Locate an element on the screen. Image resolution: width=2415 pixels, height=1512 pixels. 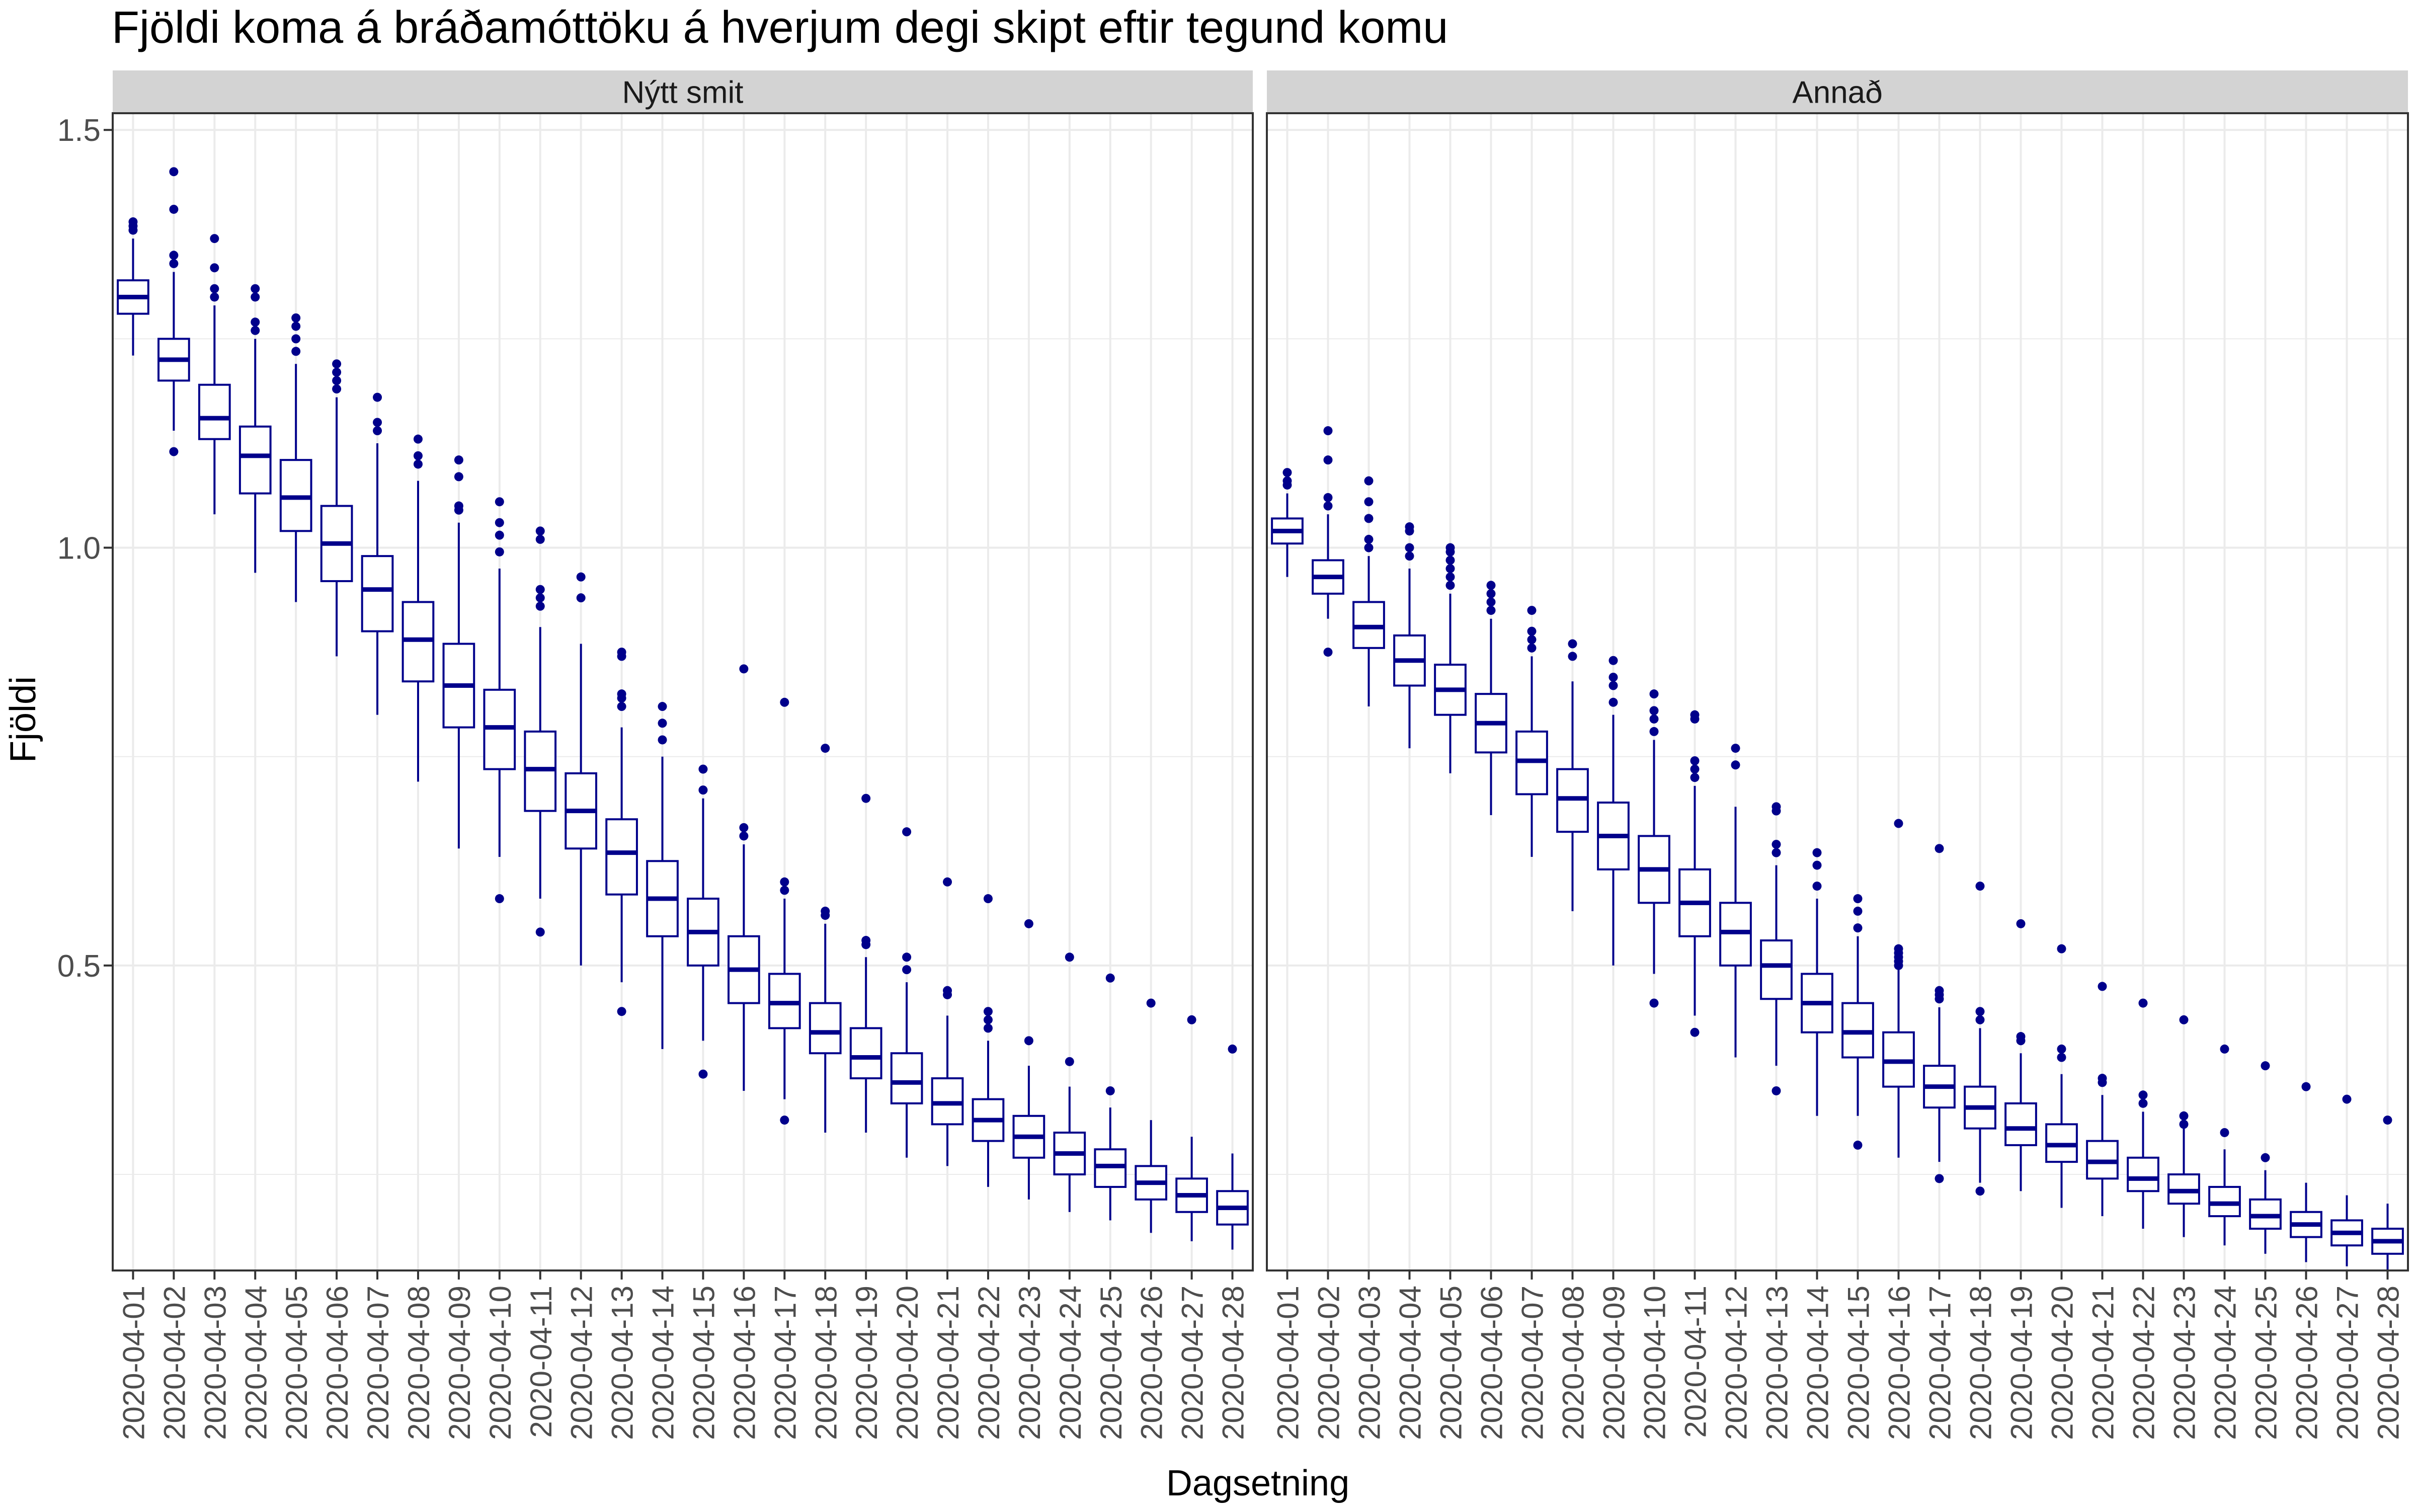
x-tick-label: 2020-04-20 is located at coordinates (2062, 1363).